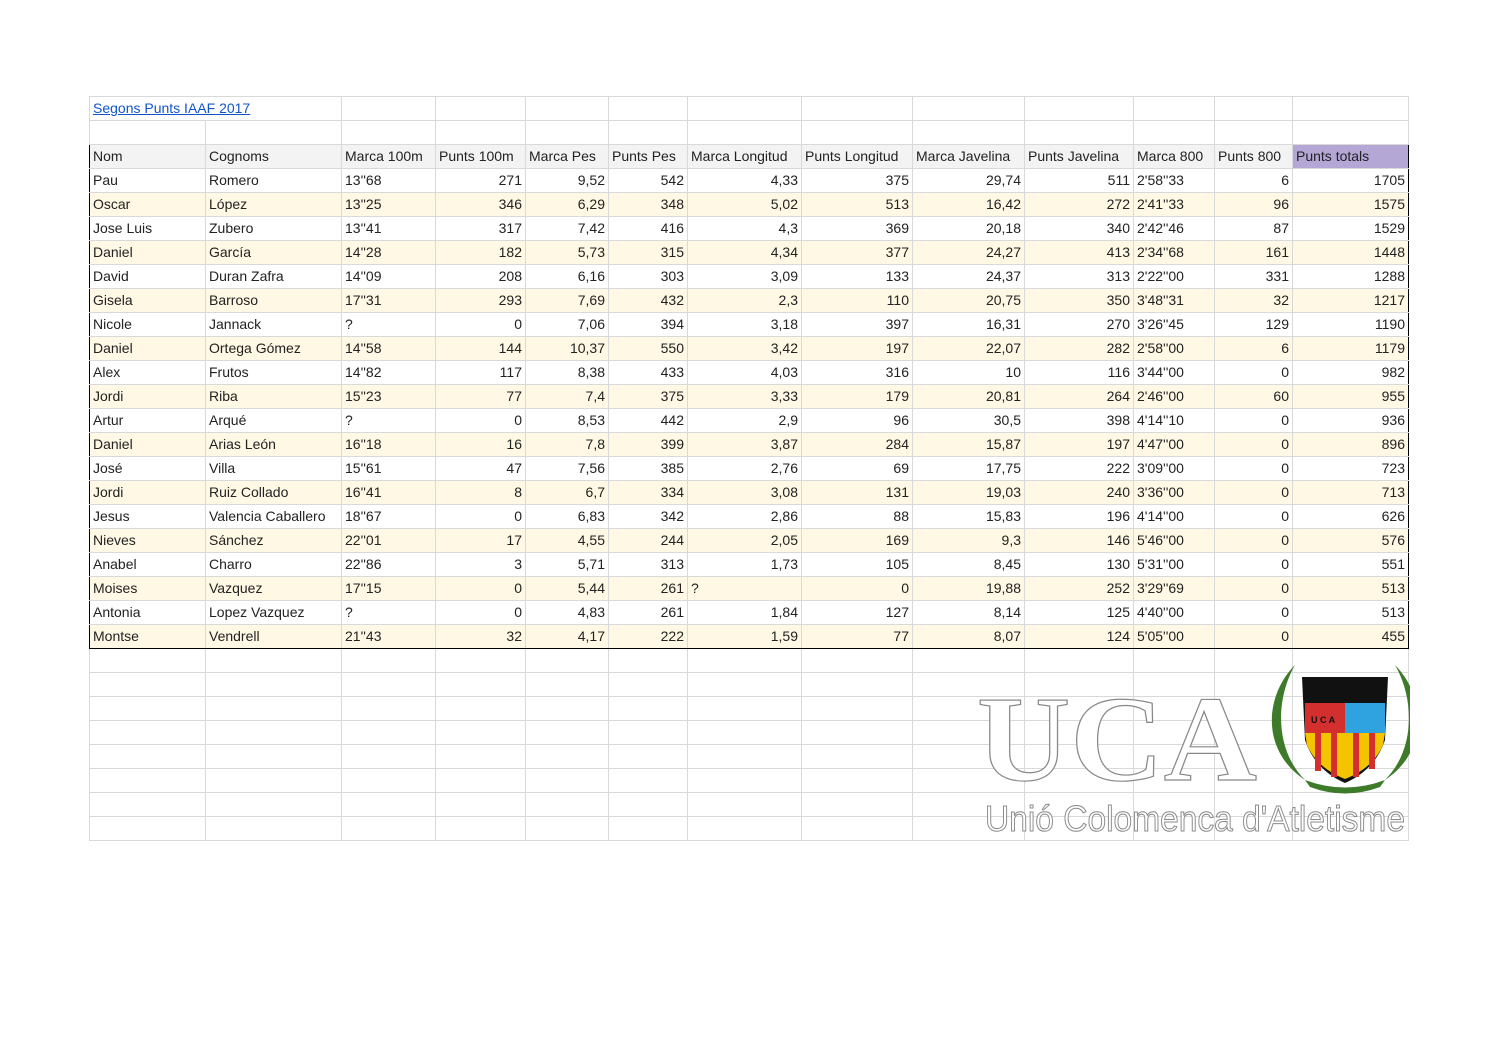 Image resolution: width=1497 pixels, height=1058 pixels. Describe the element at coordinates (744, 516) in the screenshot. I see `cell-marca-longitud: 2,86` at that location.